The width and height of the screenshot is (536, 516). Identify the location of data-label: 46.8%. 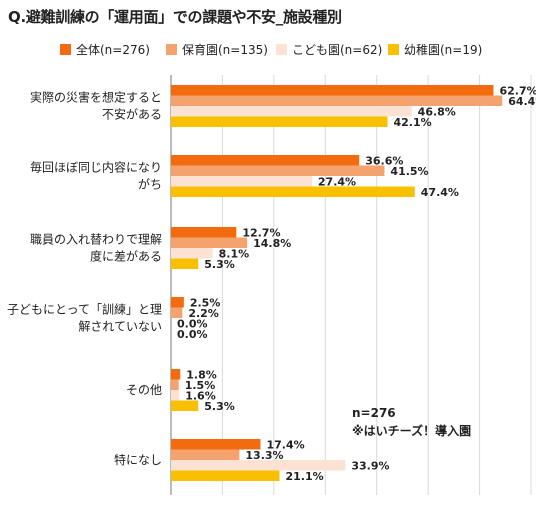
(437, 112).